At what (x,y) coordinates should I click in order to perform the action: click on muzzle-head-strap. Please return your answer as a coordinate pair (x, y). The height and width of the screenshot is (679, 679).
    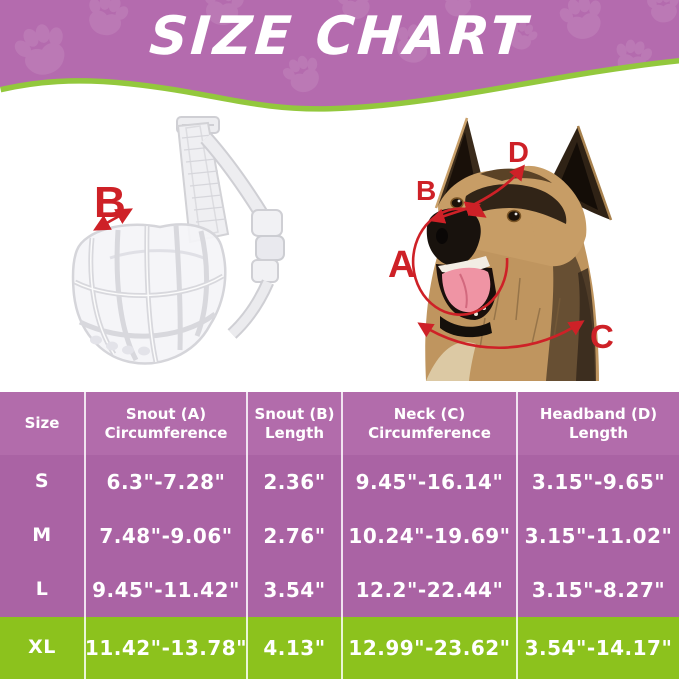
    Looking at the image, I should click on (203, 182).